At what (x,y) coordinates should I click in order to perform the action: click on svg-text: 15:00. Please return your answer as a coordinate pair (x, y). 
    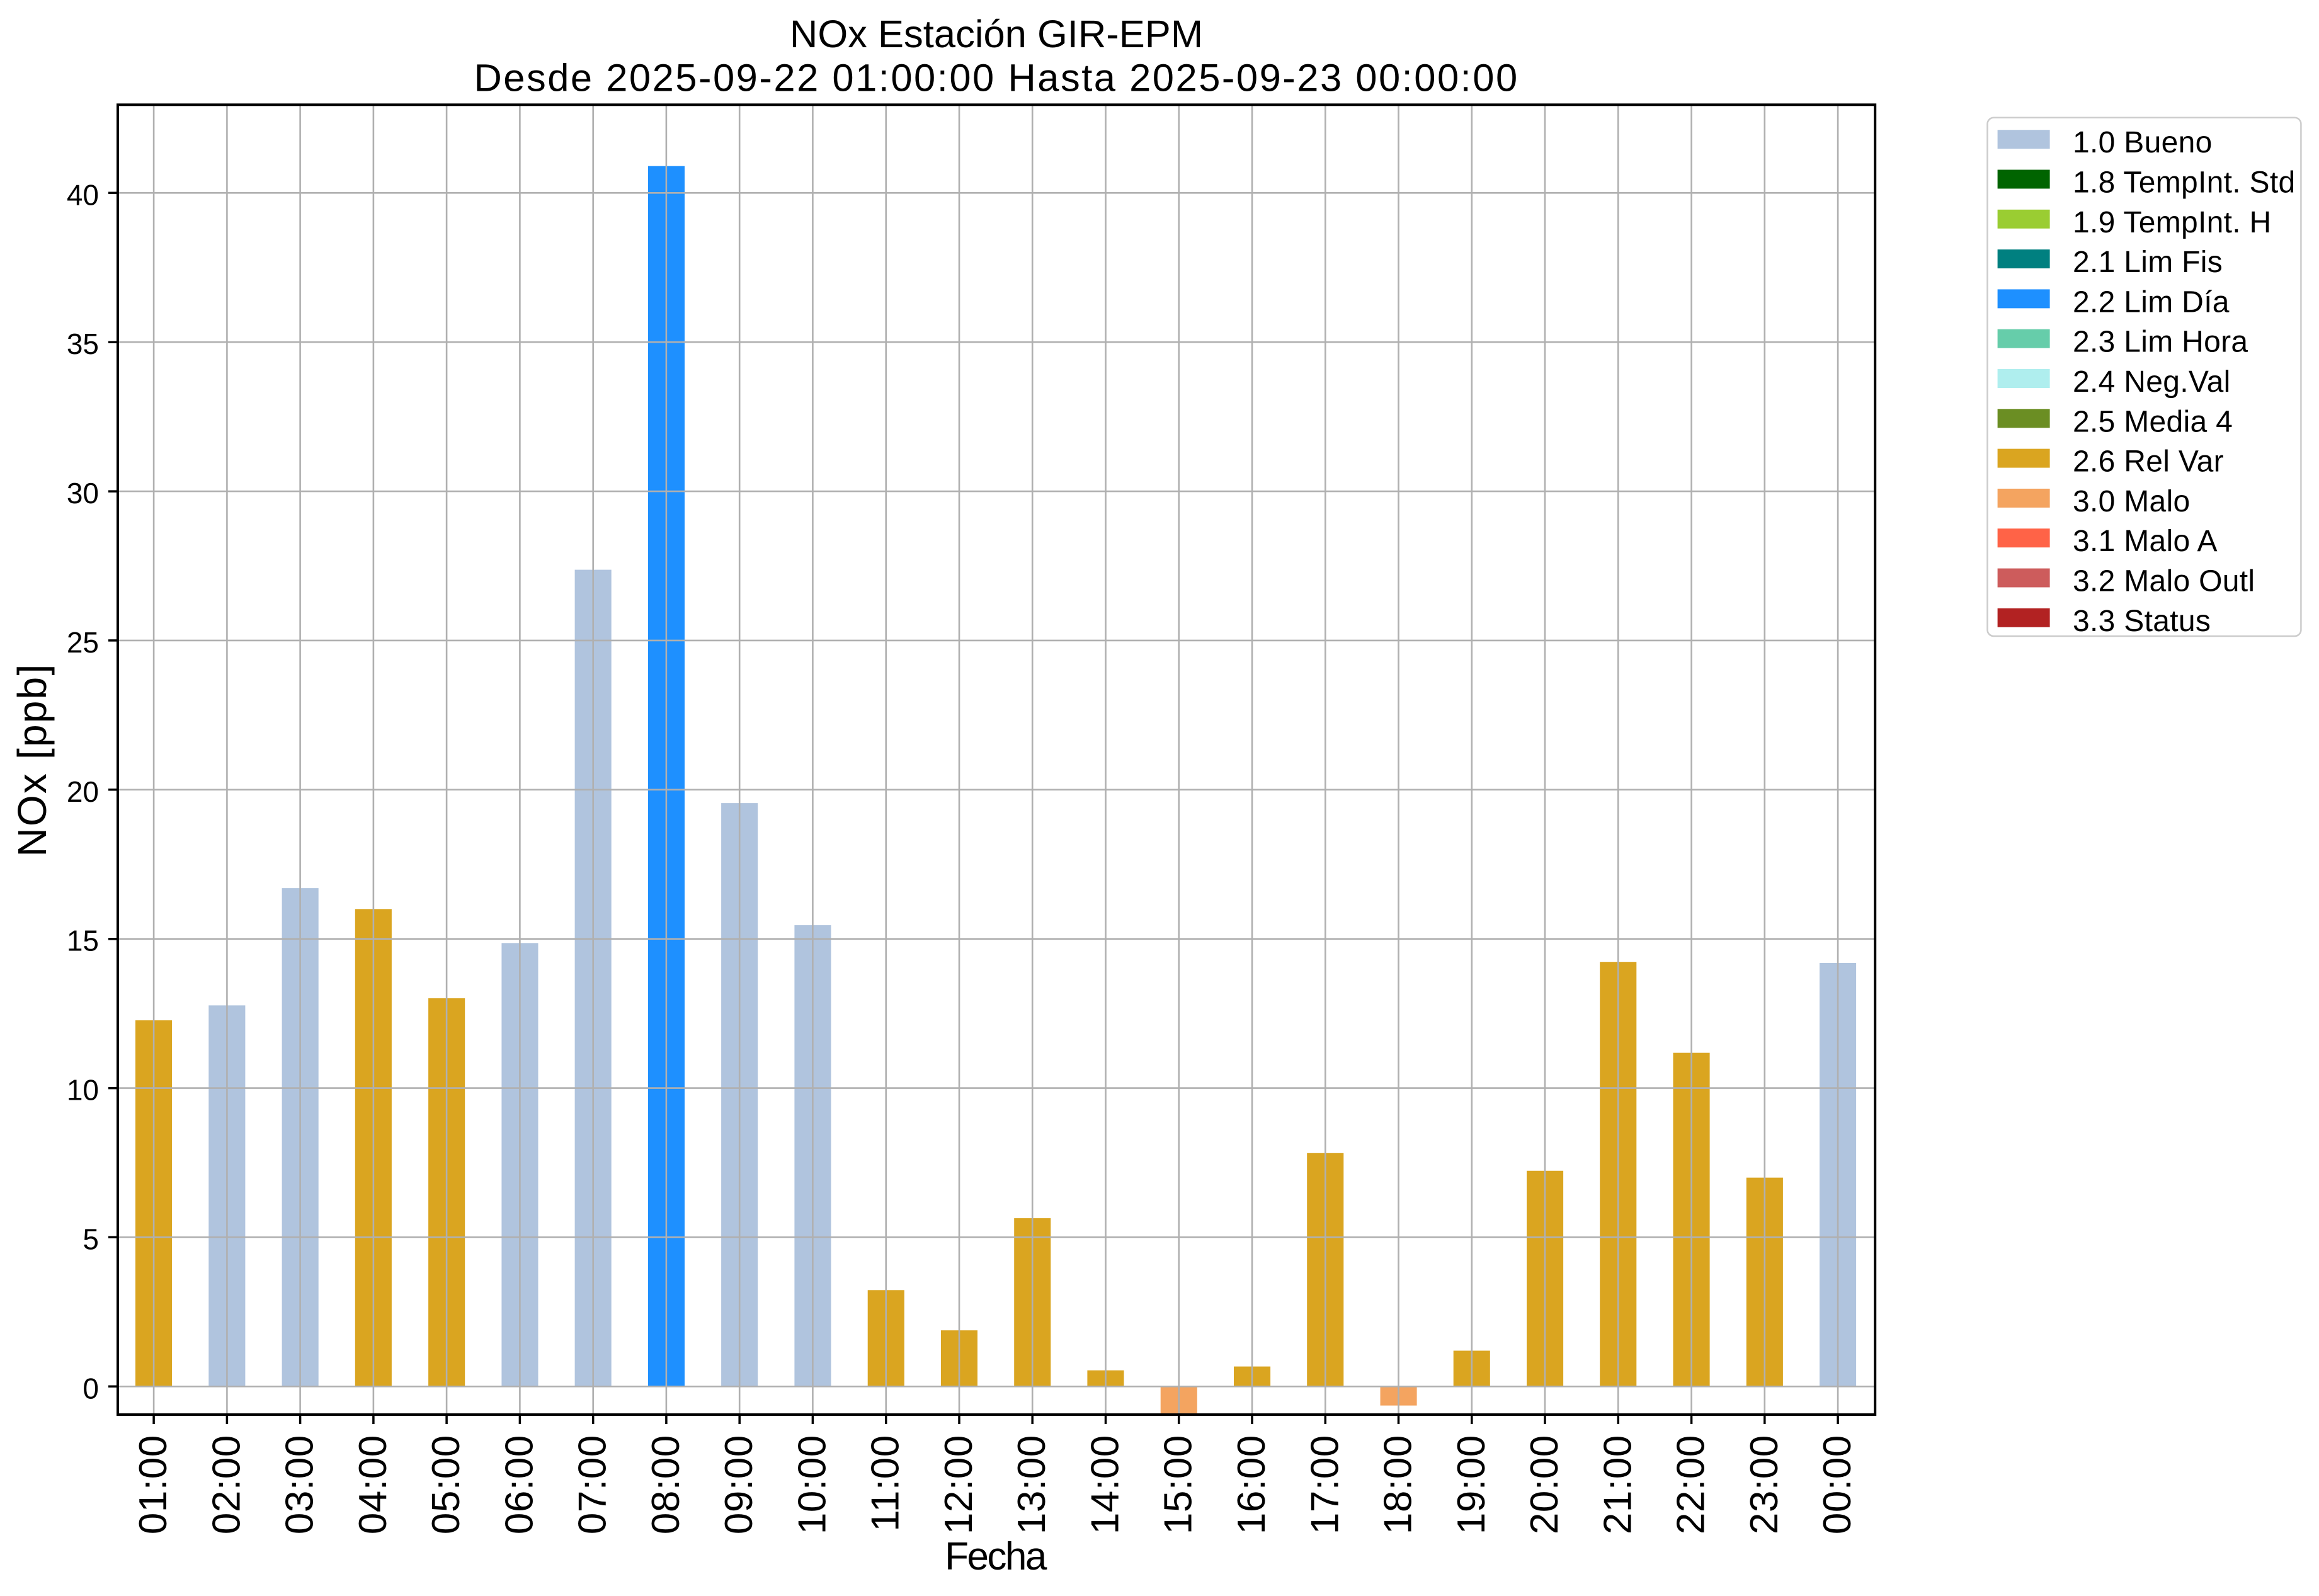
    Looking at the image, I should click on (1178, 1484).